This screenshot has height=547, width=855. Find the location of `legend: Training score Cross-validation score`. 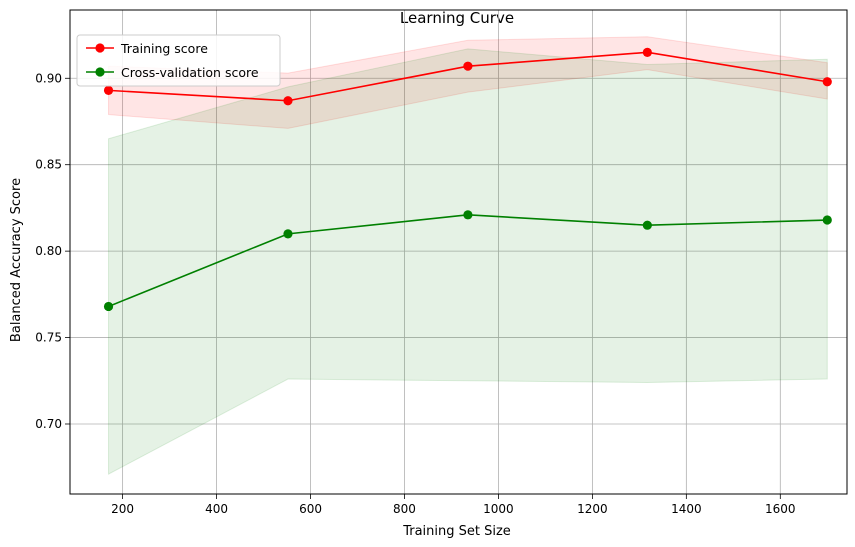

legend: Training score Cross-validation score is located at coordinates (178, 60).